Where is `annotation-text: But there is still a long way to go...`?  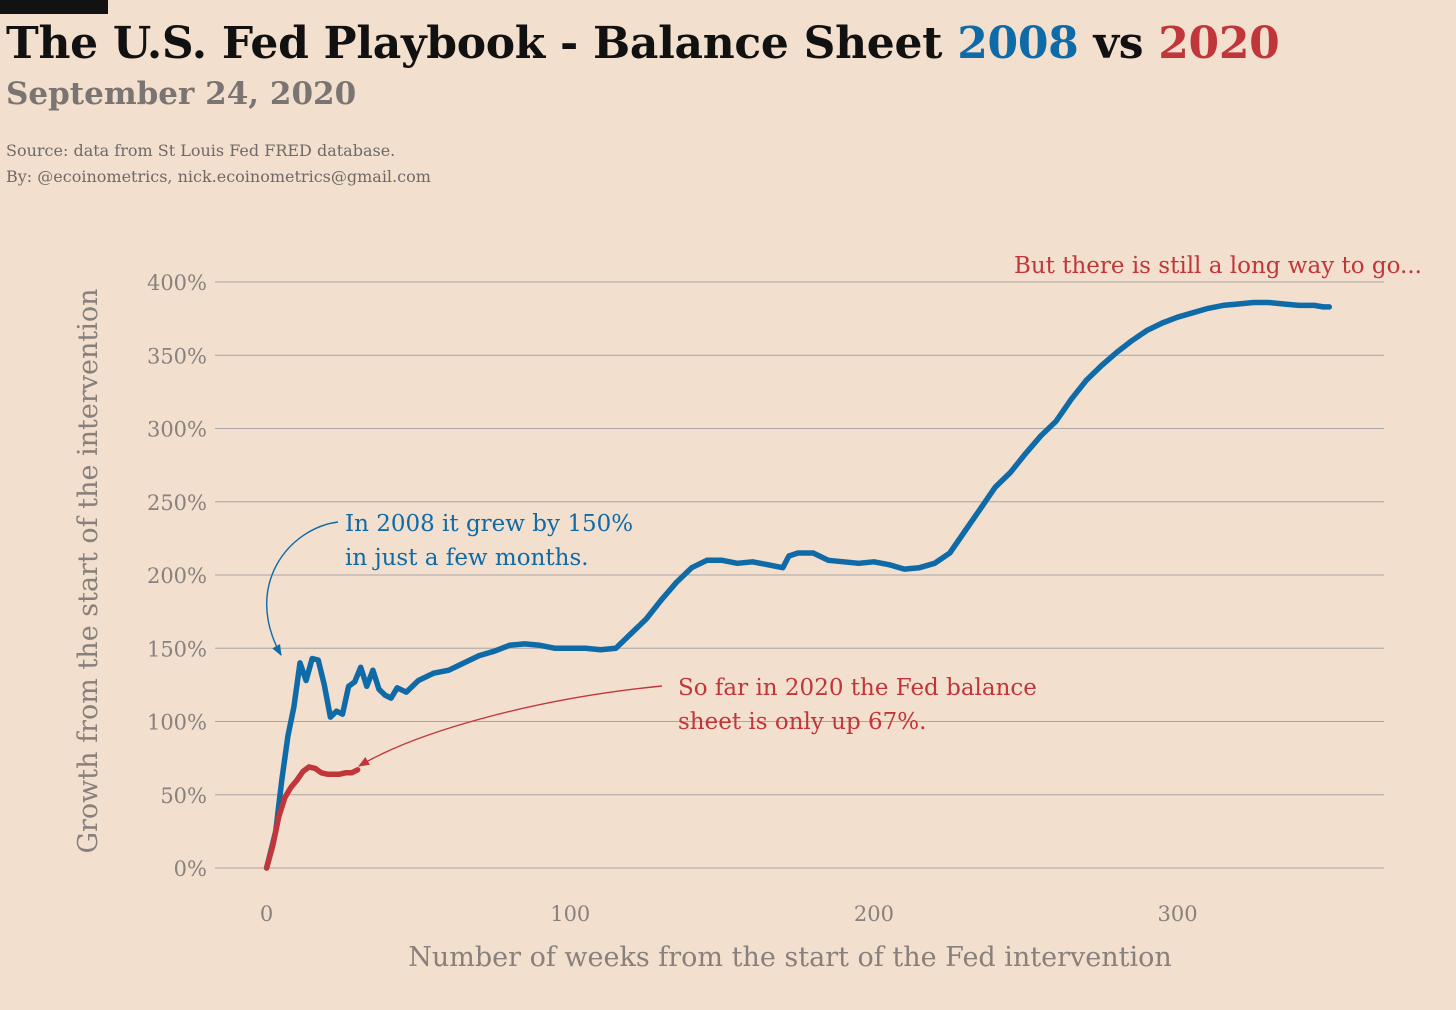
annotation-text: But there is still a long way to go... is located at coordinates (1218, 266).